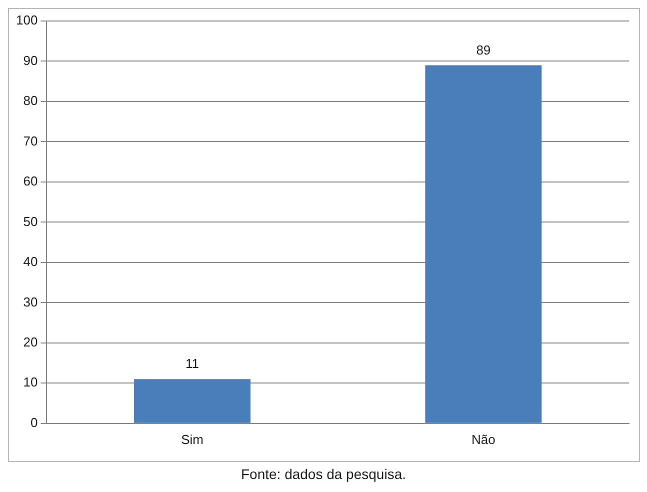 The image size is (647, 492). What do you see at coordinates (30, 262) in the screenshot?
I see `y-tick-label: 40` at bounding box center [30, 262].